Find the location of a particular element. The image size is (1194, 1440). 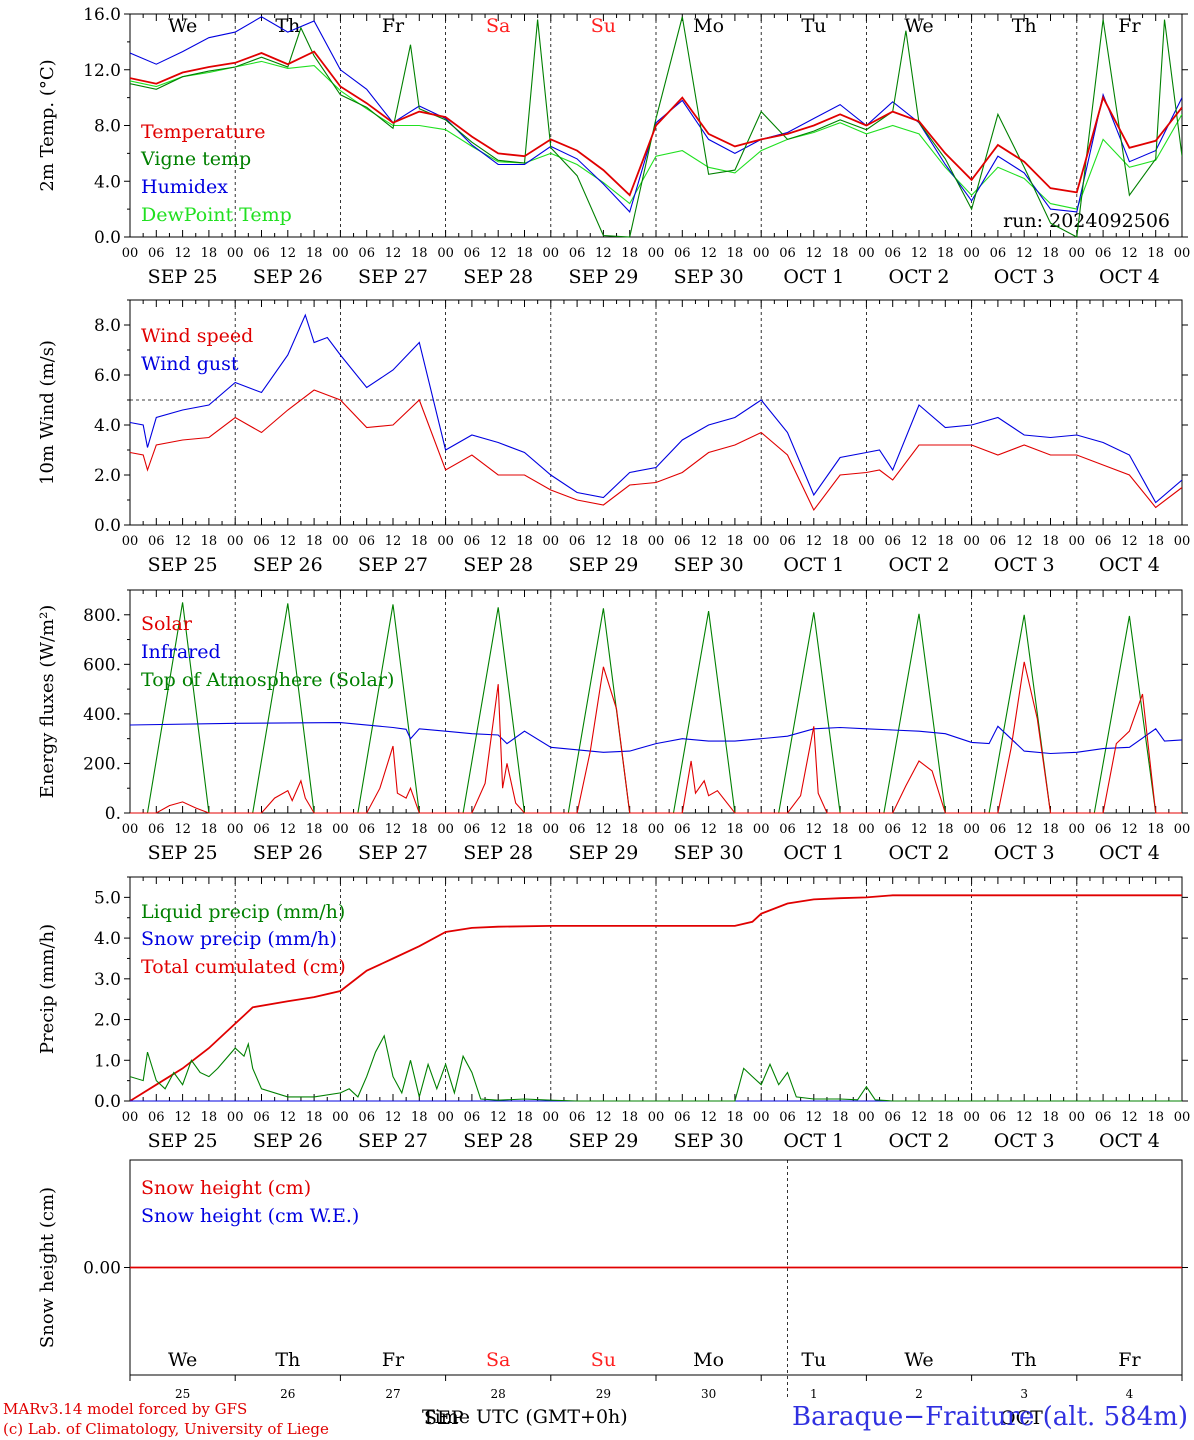

date-label: SEP 29 is located at coordinates (603, 565).